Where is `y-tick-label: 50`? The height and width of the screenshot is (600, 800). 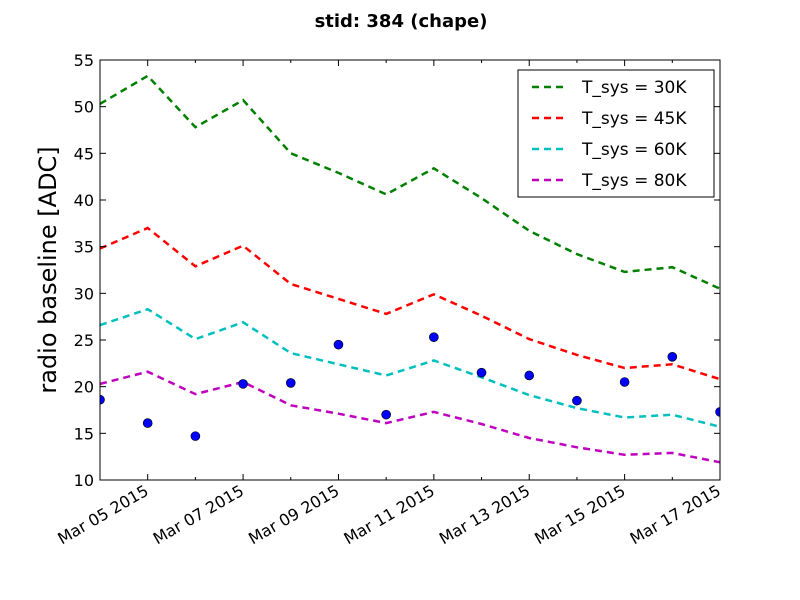
y-tick-label: 50 is located at coordinates (84, 107).